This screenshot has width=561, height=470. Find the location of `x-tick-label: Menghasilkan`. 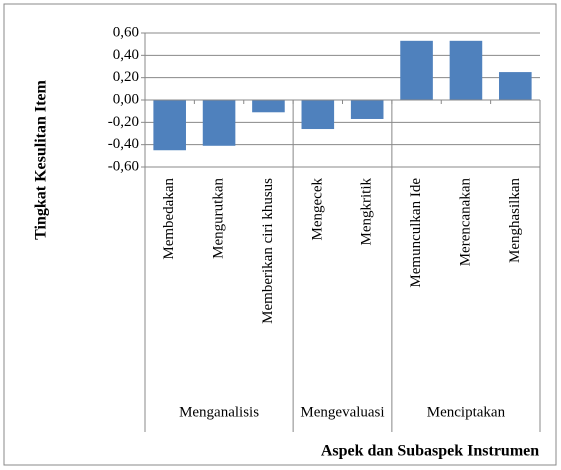

x-tick-label: Menghasilkan is located at coordinates (515, 220).